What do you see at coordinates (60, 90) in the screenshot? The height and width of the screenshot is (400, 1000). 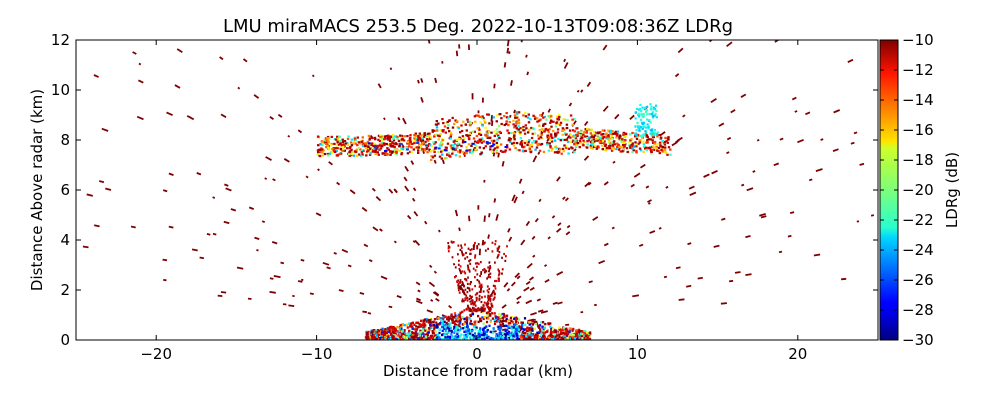 I see `y-tick-label: 10` at bounding box center [60, 90].